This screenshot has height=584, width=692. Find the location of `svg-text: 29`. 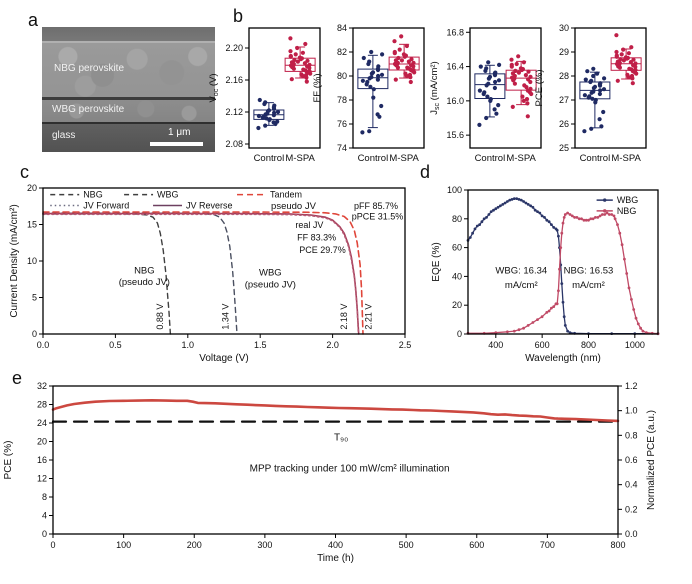

svg-text: 29 is located at coordinates (564, 52).